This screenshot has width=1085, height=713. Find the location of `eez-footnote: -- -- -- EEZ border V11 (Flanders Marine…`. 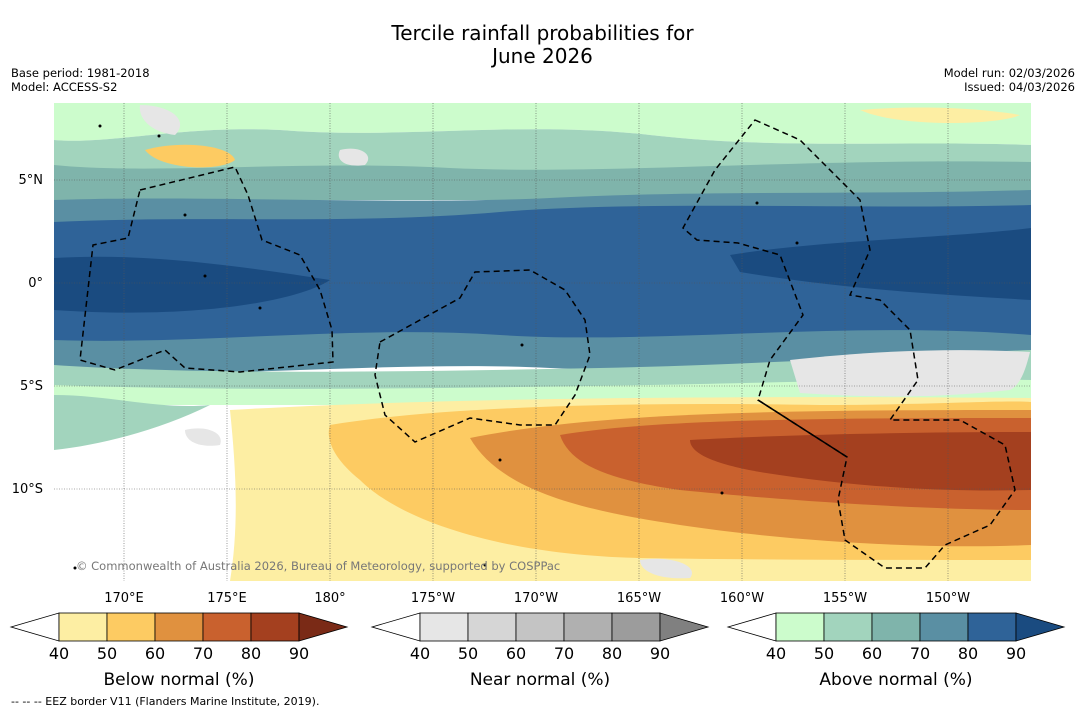

eez-footnote: -- -- -- EEZ border V11 (Flanders Marine… is located at coordinates (165, 701).